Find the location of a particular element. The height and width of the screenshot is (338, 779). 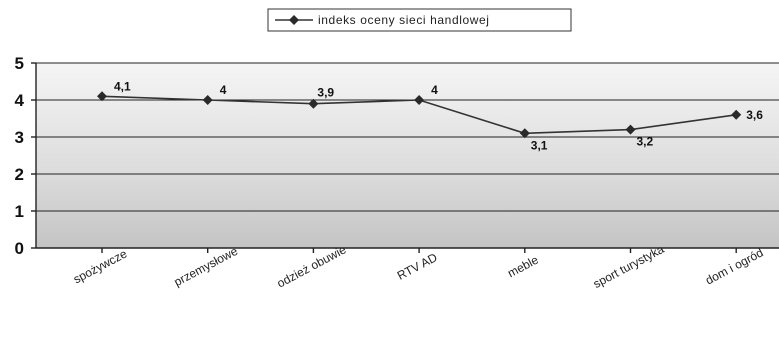

x-tick-label: sport turystyka is located at coordinates (629, 266).